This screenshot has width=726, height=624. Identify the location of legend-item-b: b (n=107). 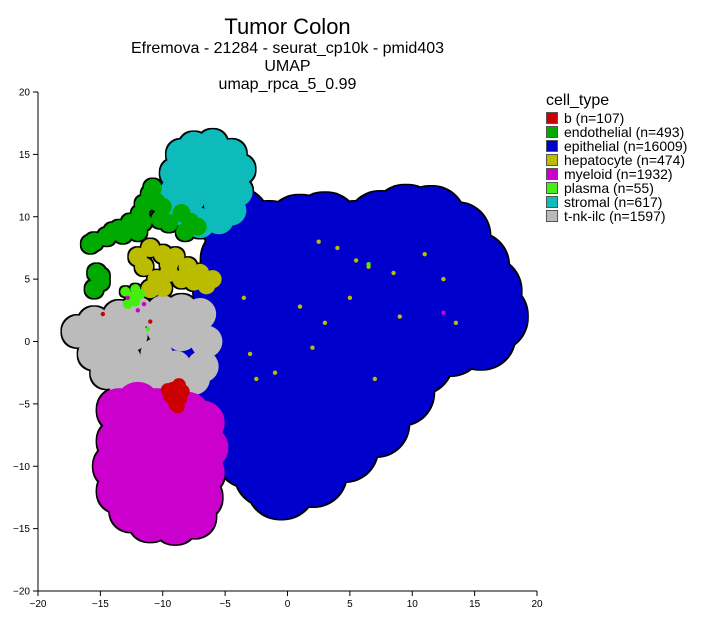
(616, 118).